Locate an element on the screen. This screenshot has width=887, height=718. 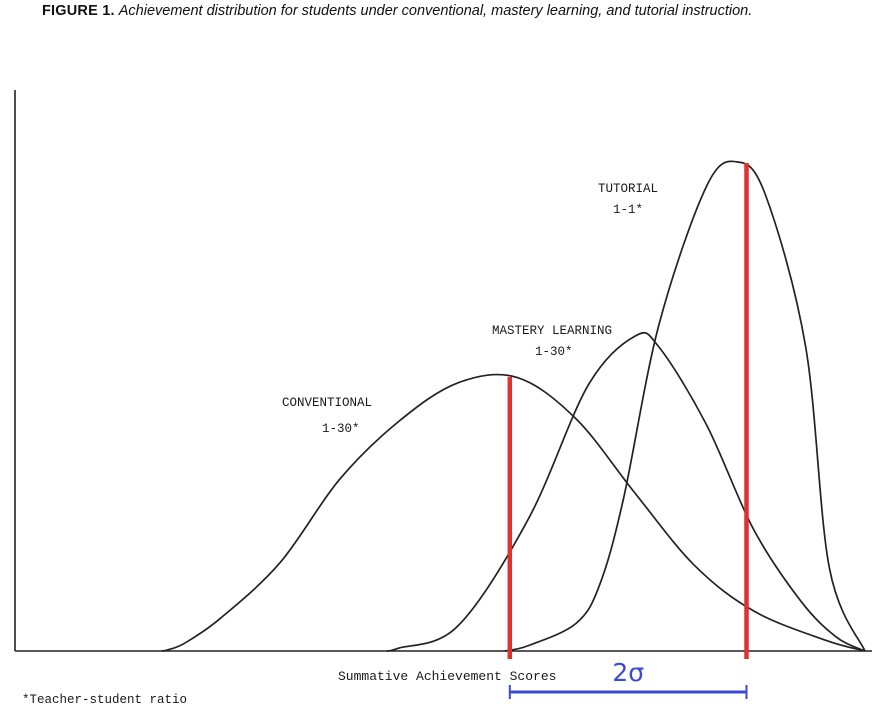
curve-ratio-tutorial: 1-1* is located at coordinates (628, 210).